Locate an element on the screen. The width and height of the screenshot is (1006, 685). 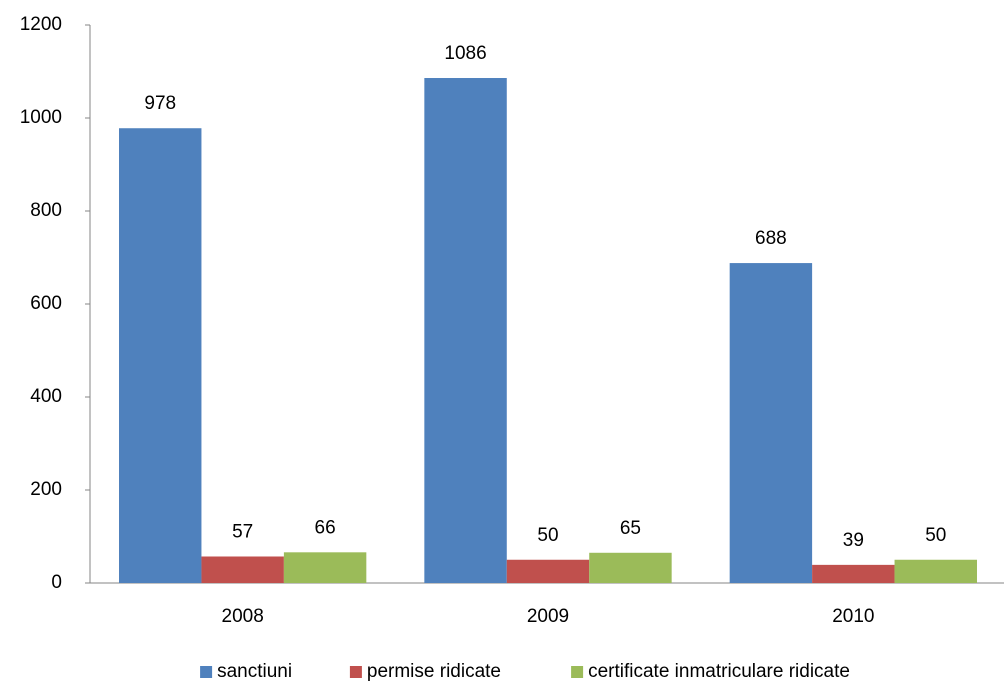
legend-label: permise ridicate is located at coordinates (434, 671).